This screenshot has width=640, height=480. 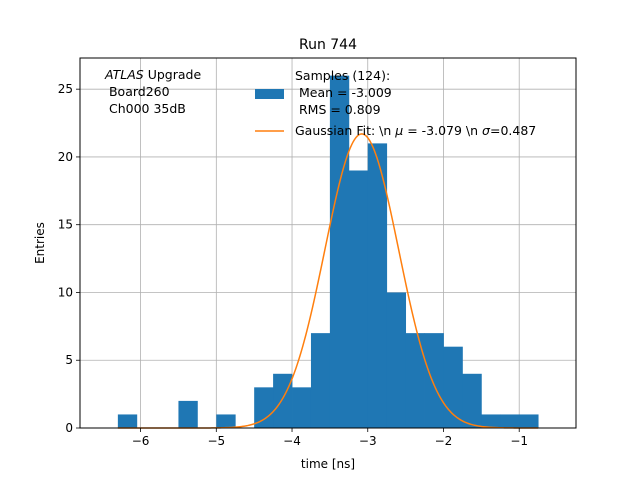 I want to click on x-tick-label: −4, so click(x=292, y=441).